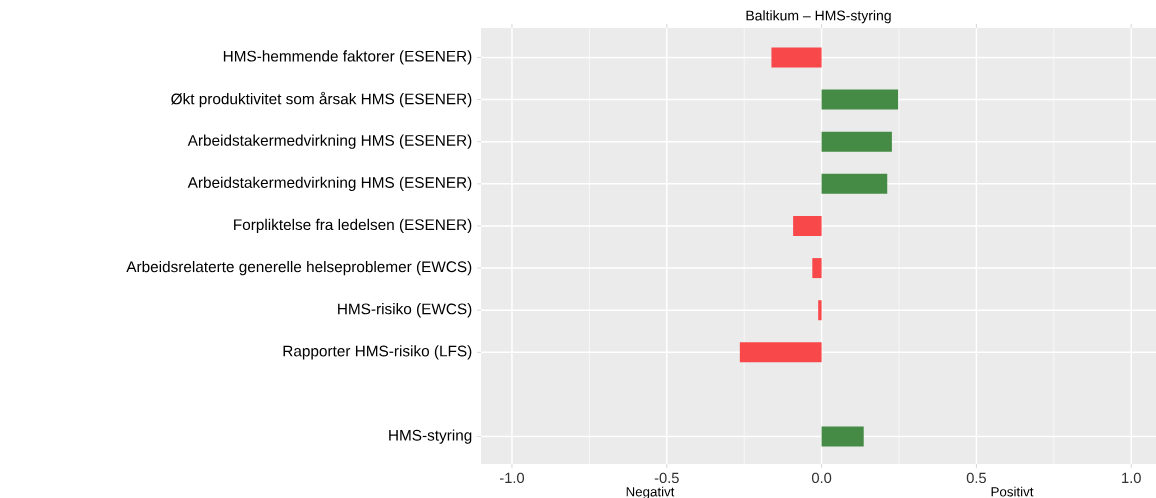 The image size is (1156, 498). Describe the element at coordinates (818, 17) in the screenshot. I see `chart-title: Baltikum – HMS-styring` at that location.